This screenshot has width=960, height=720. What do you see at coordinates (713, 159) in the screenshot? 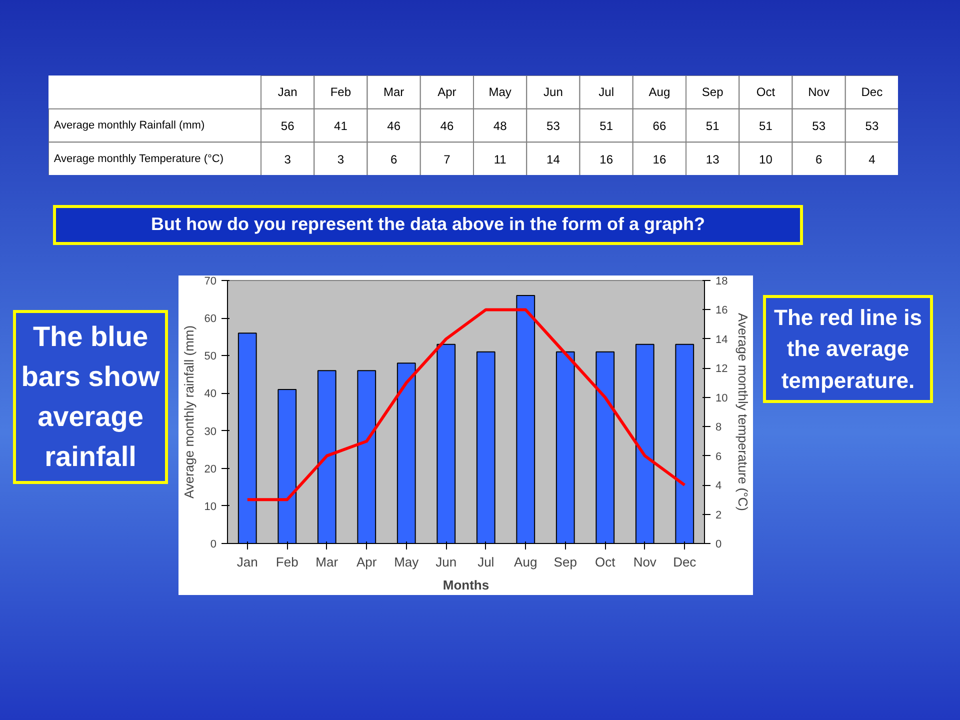
I see `data-label: 13` at bounding box center [713, 159].